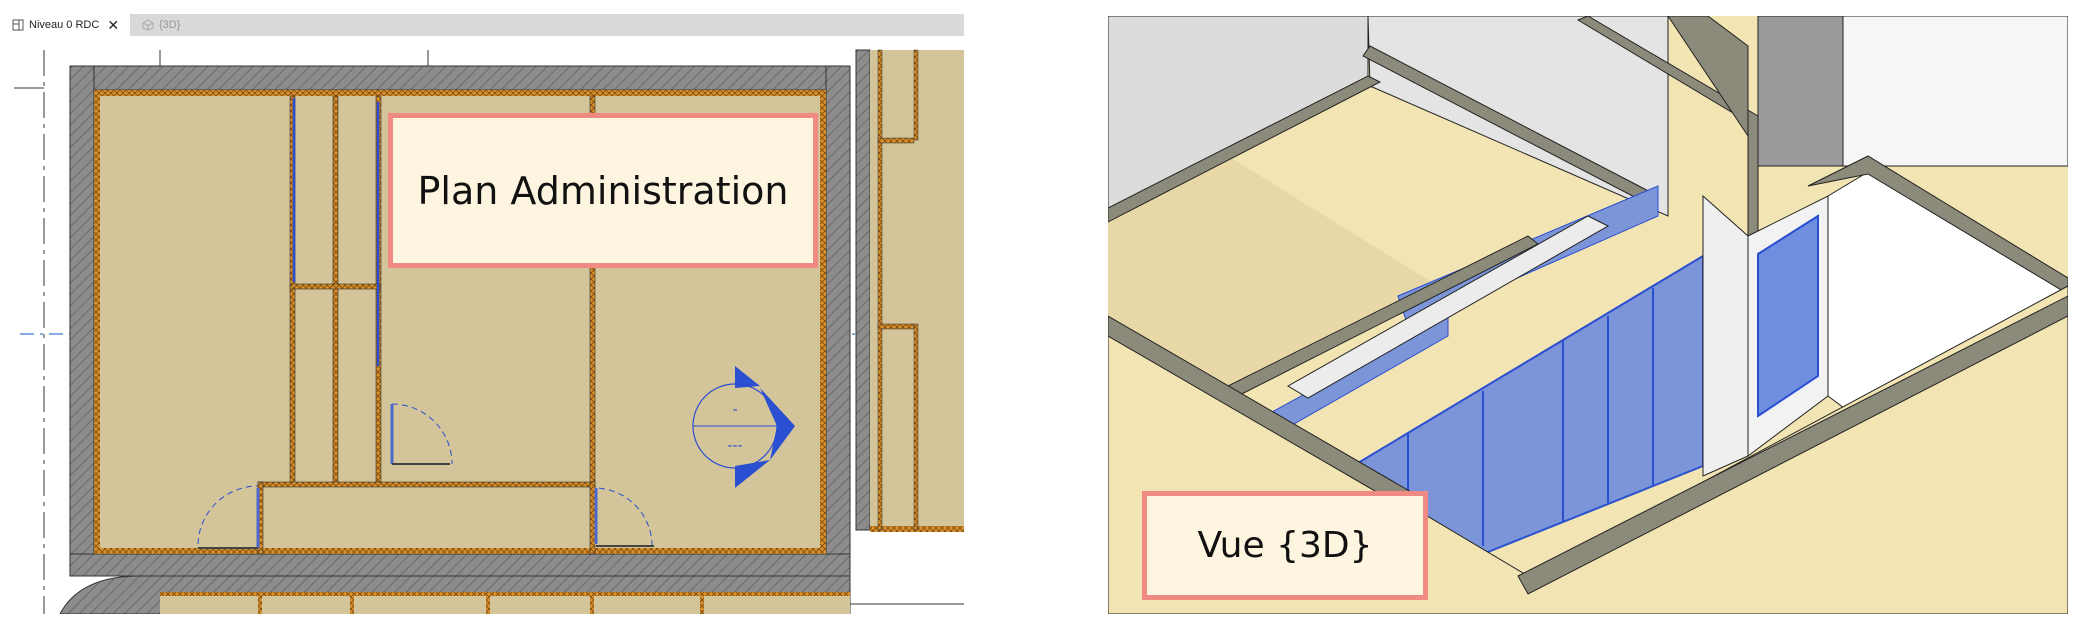 This screenshot has height=626, width=2076. What do you see at coordinates (18, 25) in the screenshot?
I see `floor-plan-icon` at bounding box center [18, 25].